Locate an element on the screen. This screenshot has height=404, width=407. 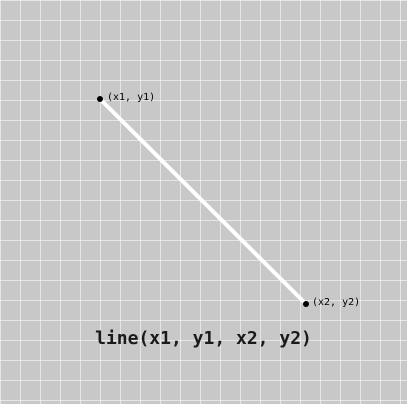
point-start-marker is located at coordinates (100, 99).